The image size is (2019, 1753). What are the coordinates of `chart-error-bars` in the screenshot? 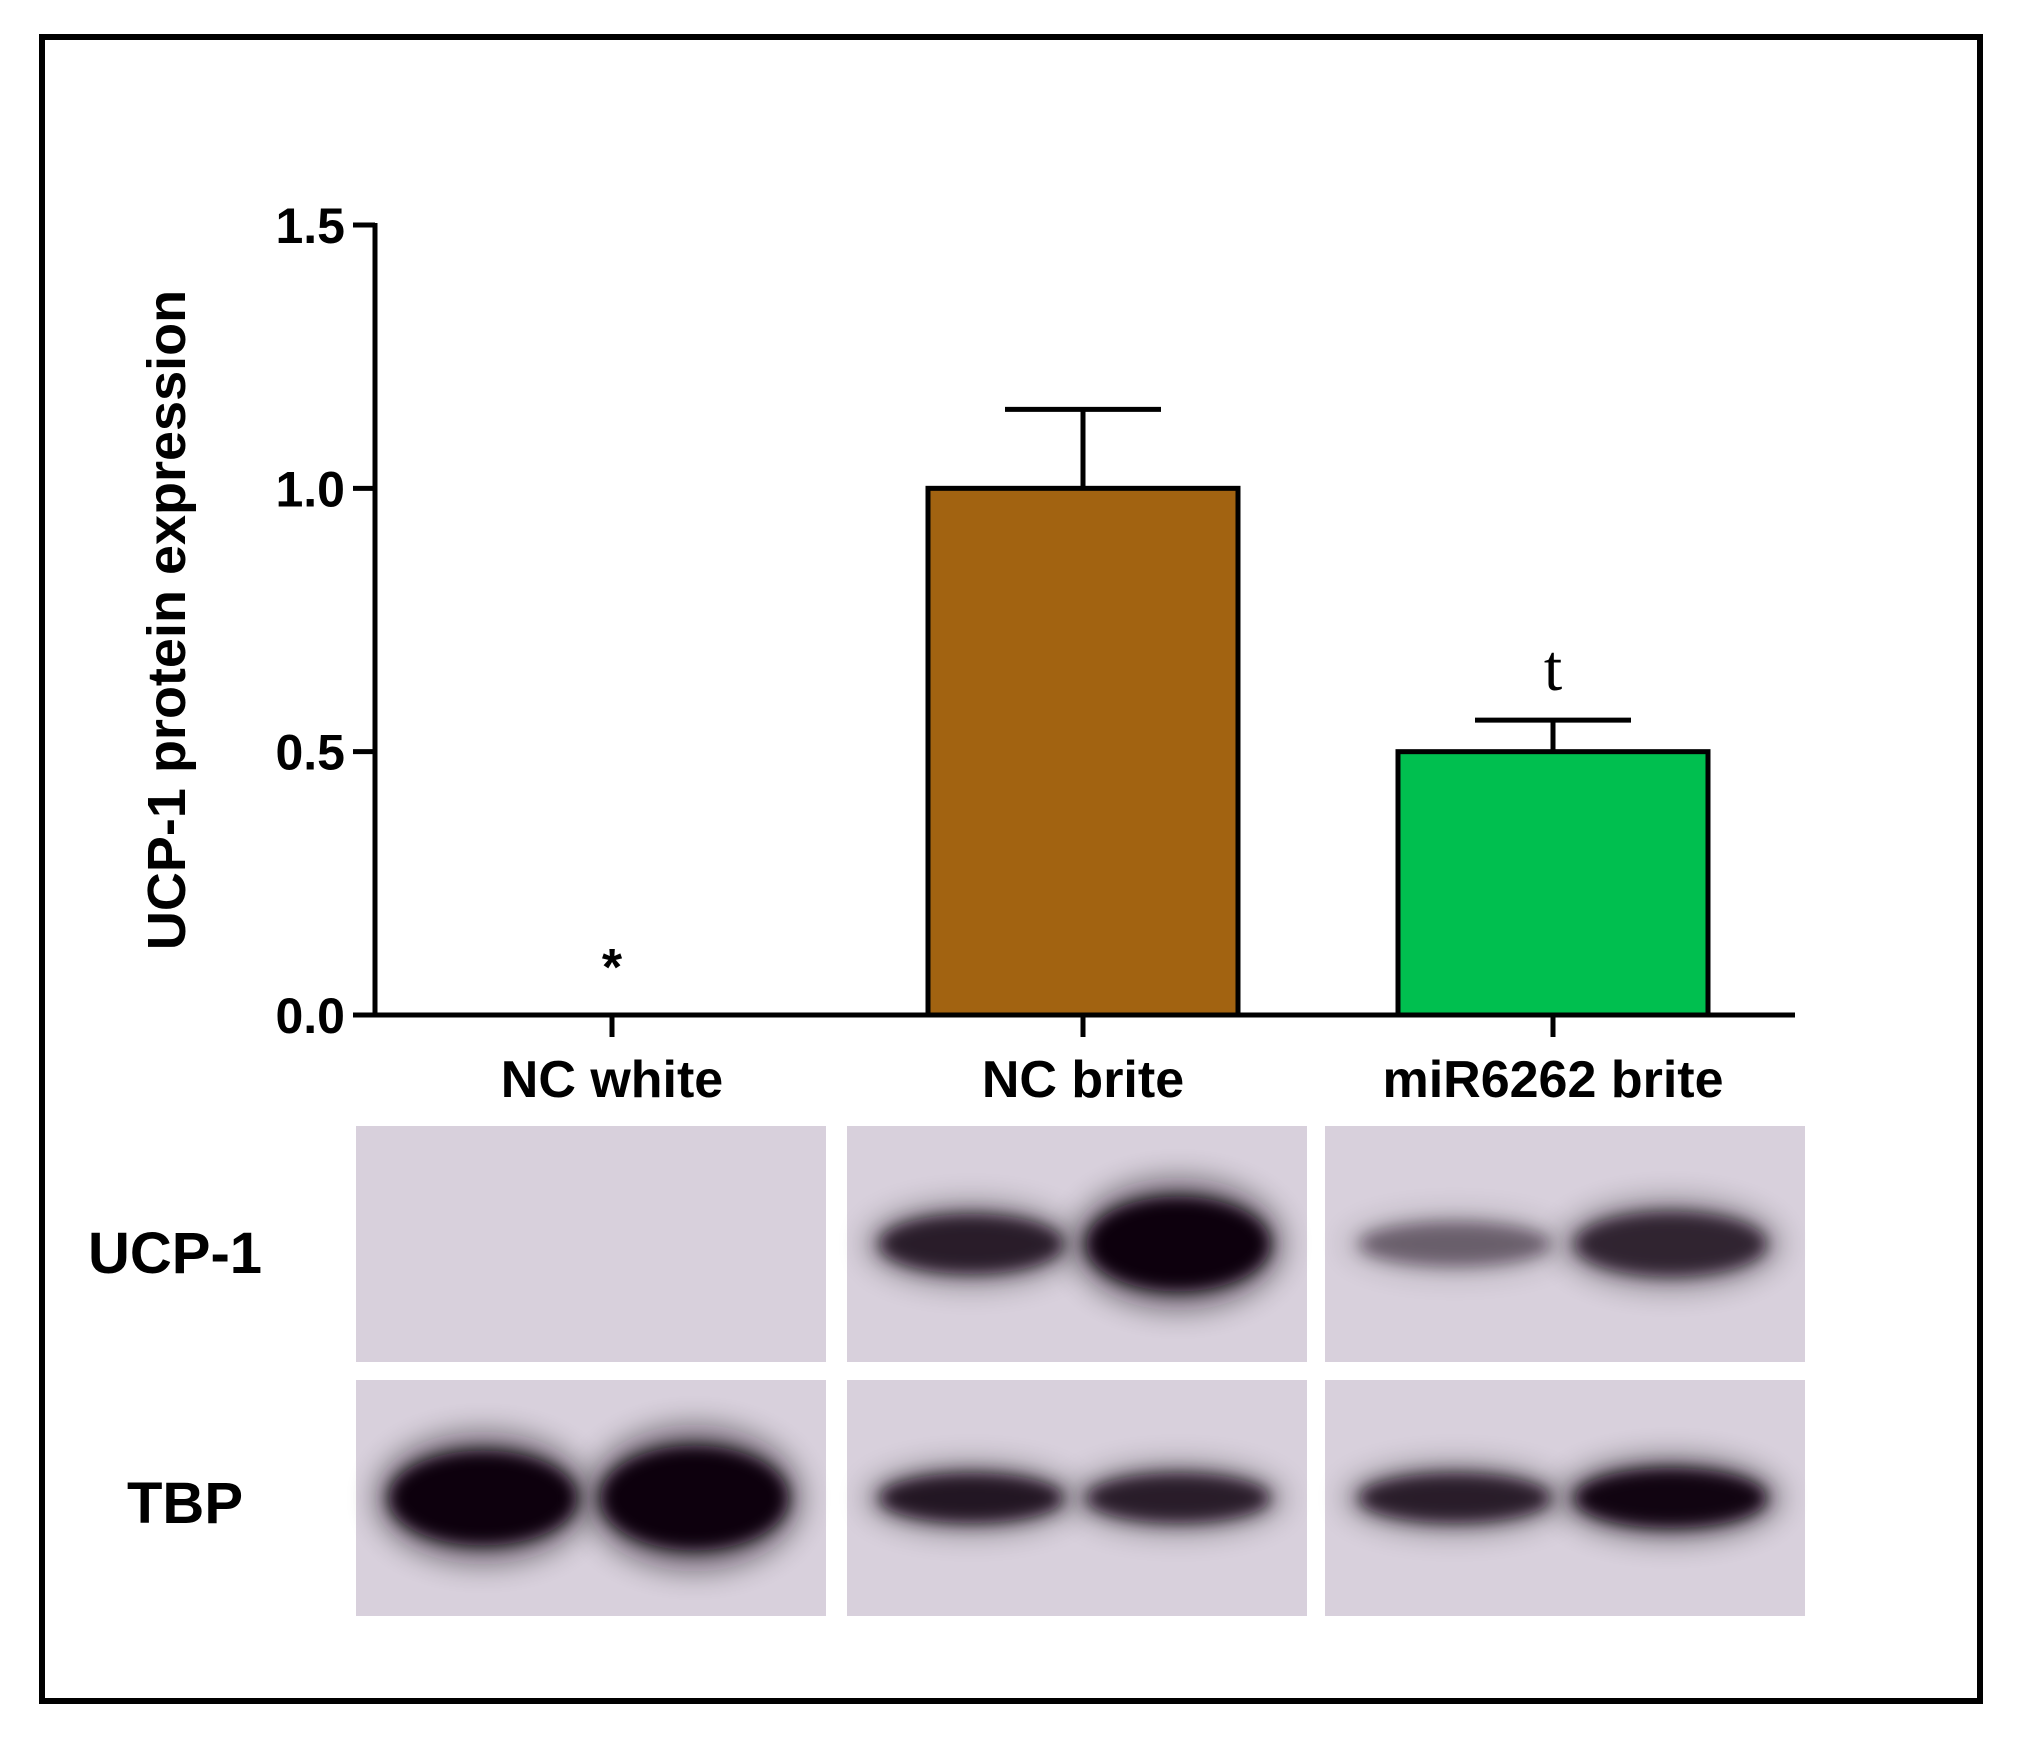 It's located at (1318, 579).